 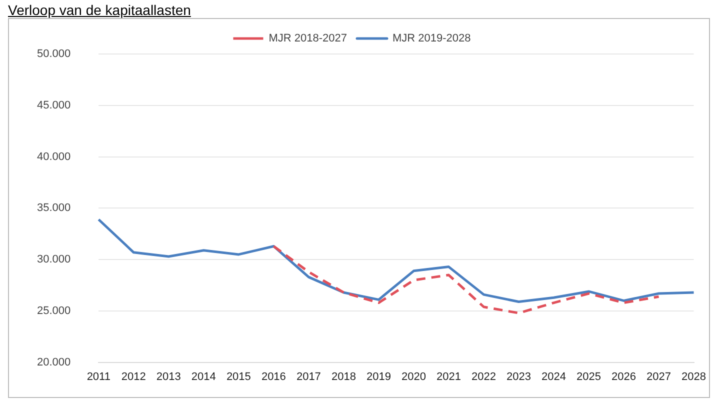 What do you see at coordinates (308, 38) in the screenshot?
I see `legend-label: MJR 2018-2027` at bounding box center [308, 38].